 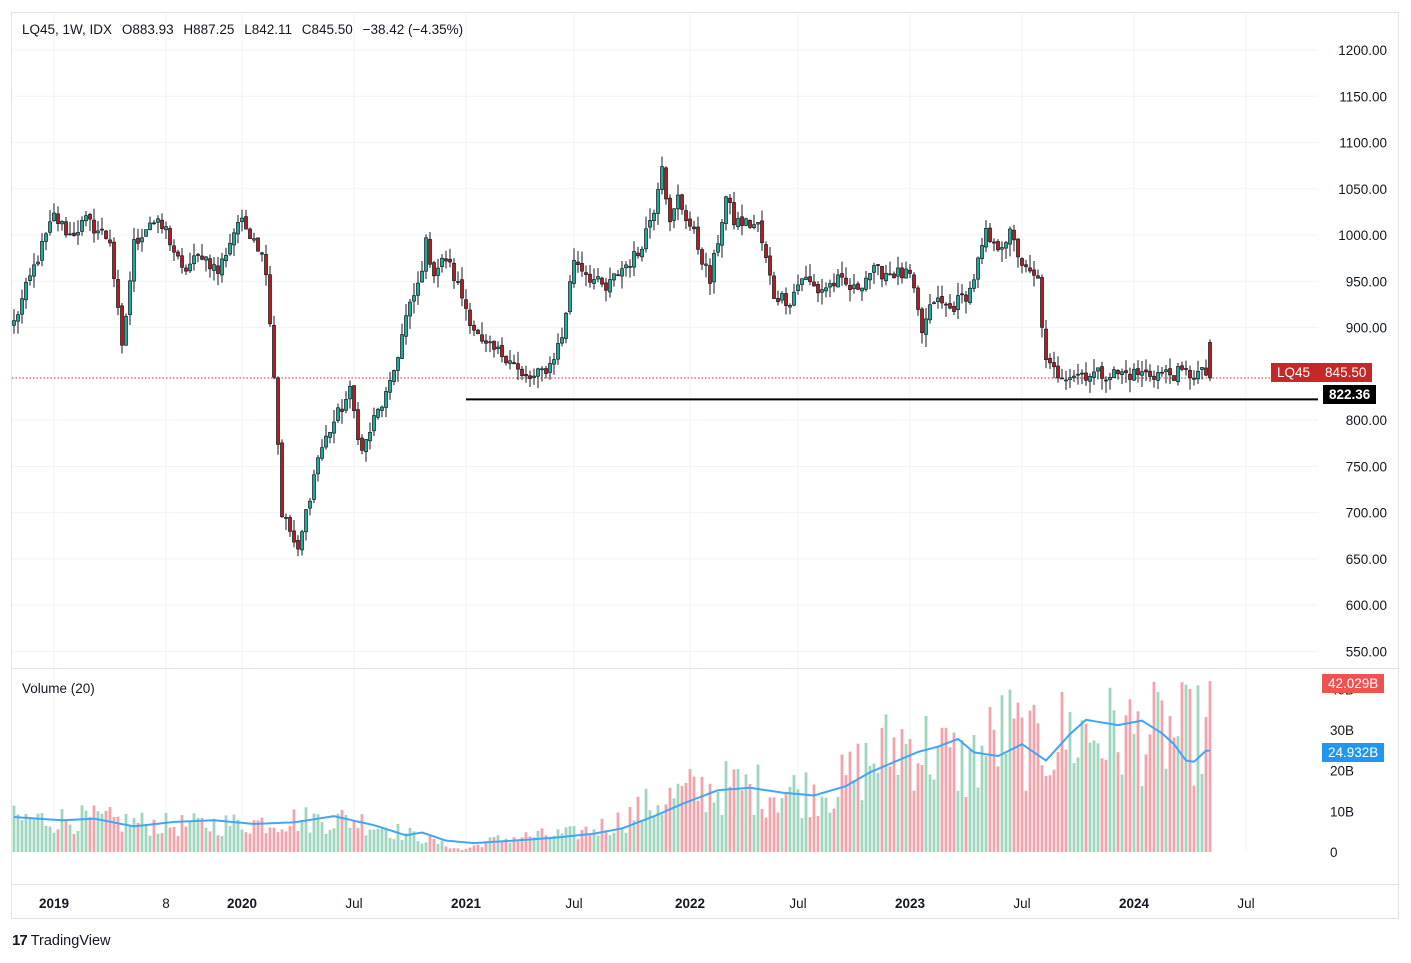 I want to click on tradingview-brand: 17 TradingView, so click(x=61, y=940).